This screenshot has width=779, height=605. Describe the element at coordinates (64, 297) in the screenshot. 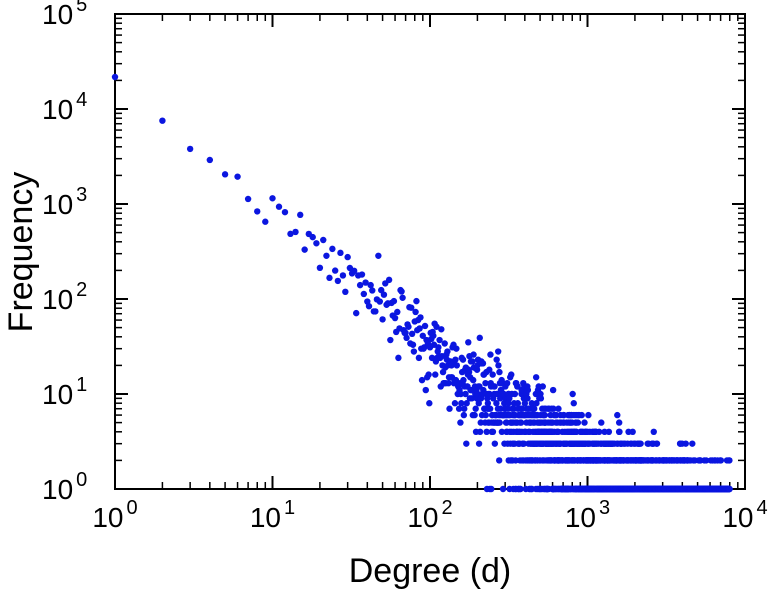

I see `y-tick-label: 10 2` at that location.